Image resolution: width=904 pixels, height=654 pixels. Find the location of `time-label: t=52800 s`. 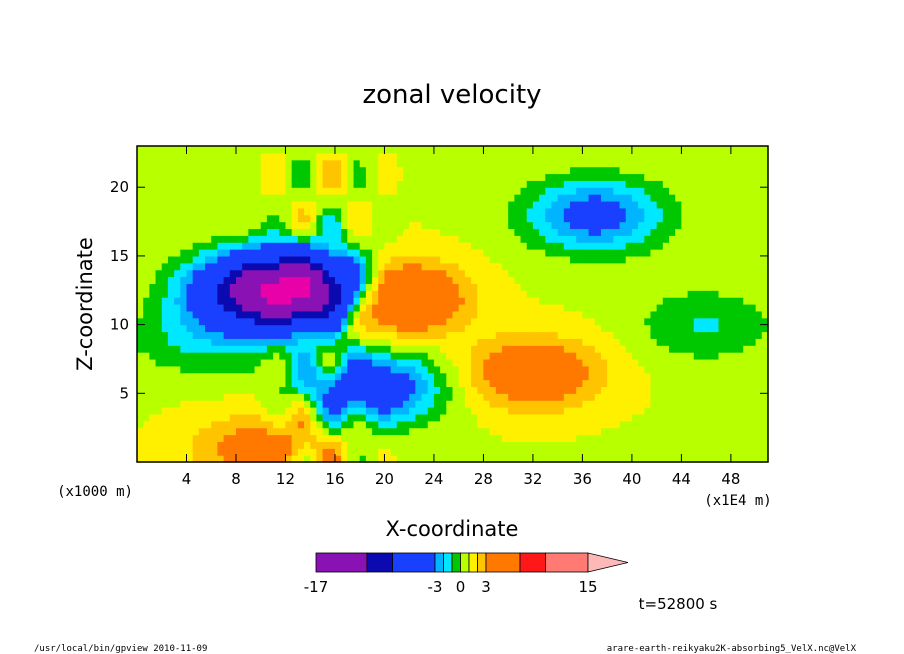

time-label: t=52800 s is located at coordinates (678, 604).